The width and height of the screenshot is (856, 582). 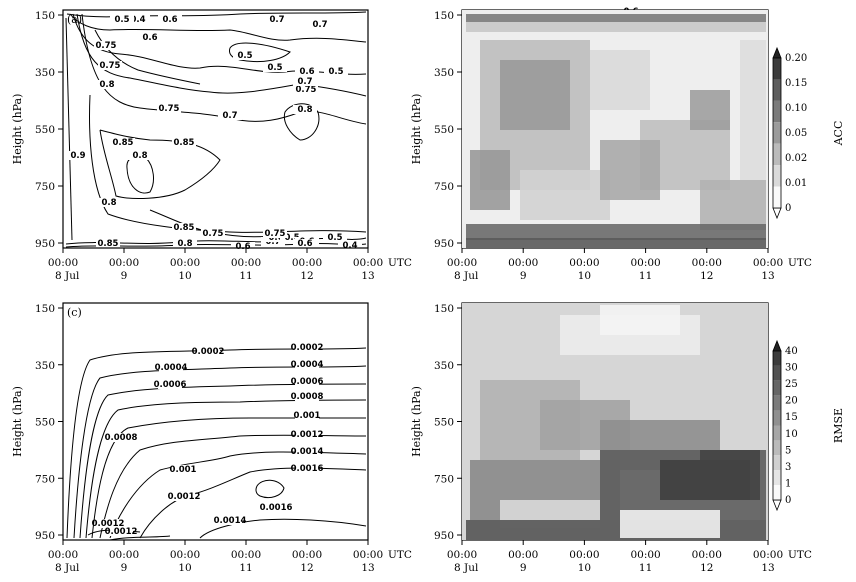 I want to click on colorbar-tick: 15, so click(x=791, y=417).